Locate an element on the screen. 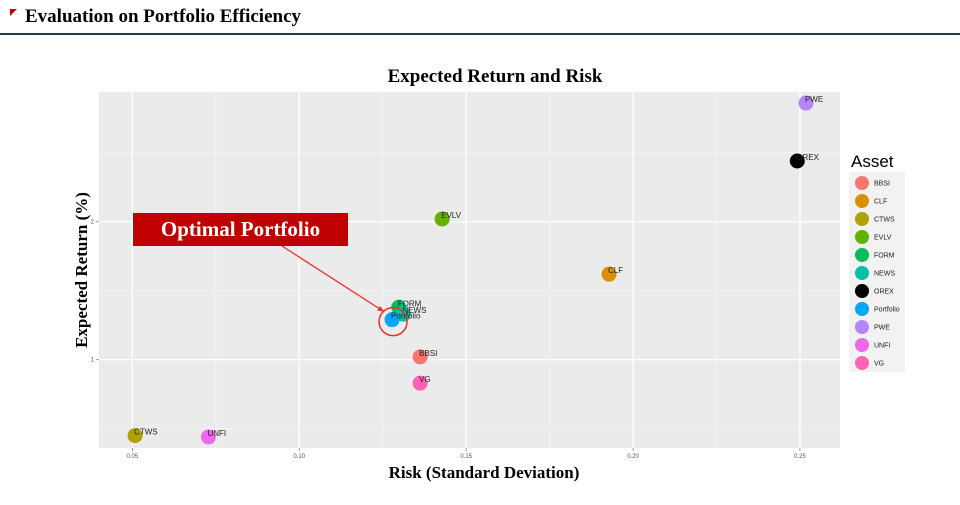 The width and height of the screenshot is (960, 505). point-ctws is located at coordinates (135, 436).